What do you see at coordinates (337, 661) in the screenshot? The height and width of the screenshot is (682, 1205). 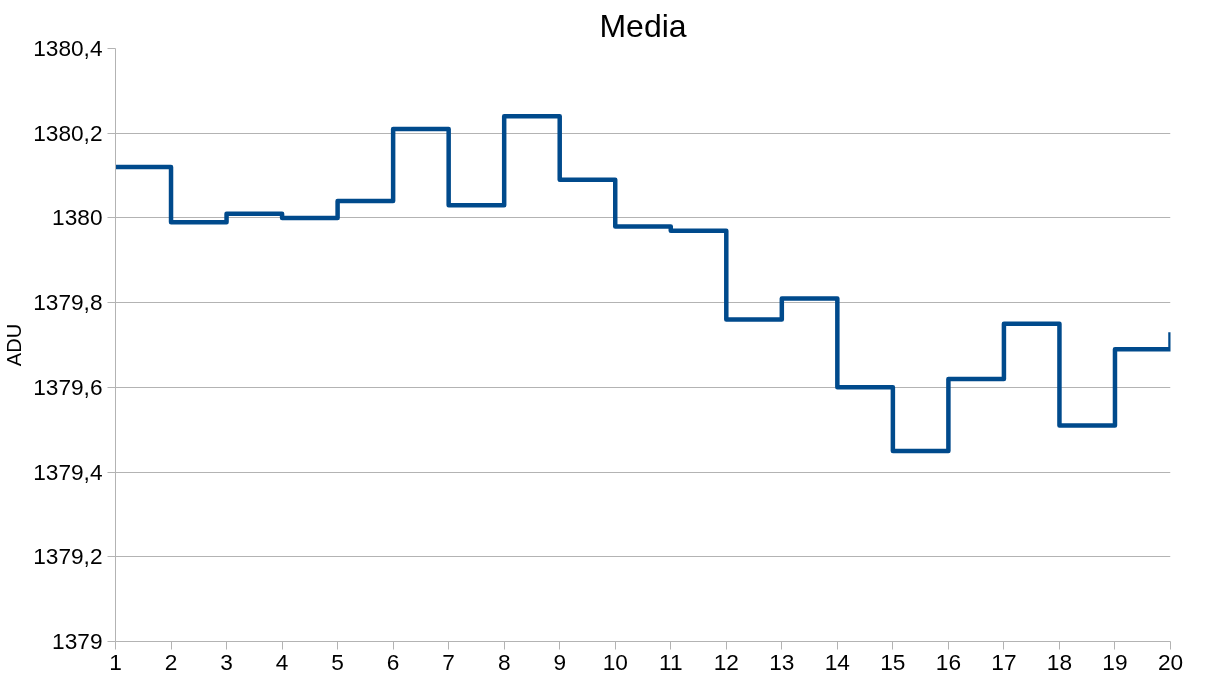 I see `x-tick-label: 5` at bounding box center [337, 661].